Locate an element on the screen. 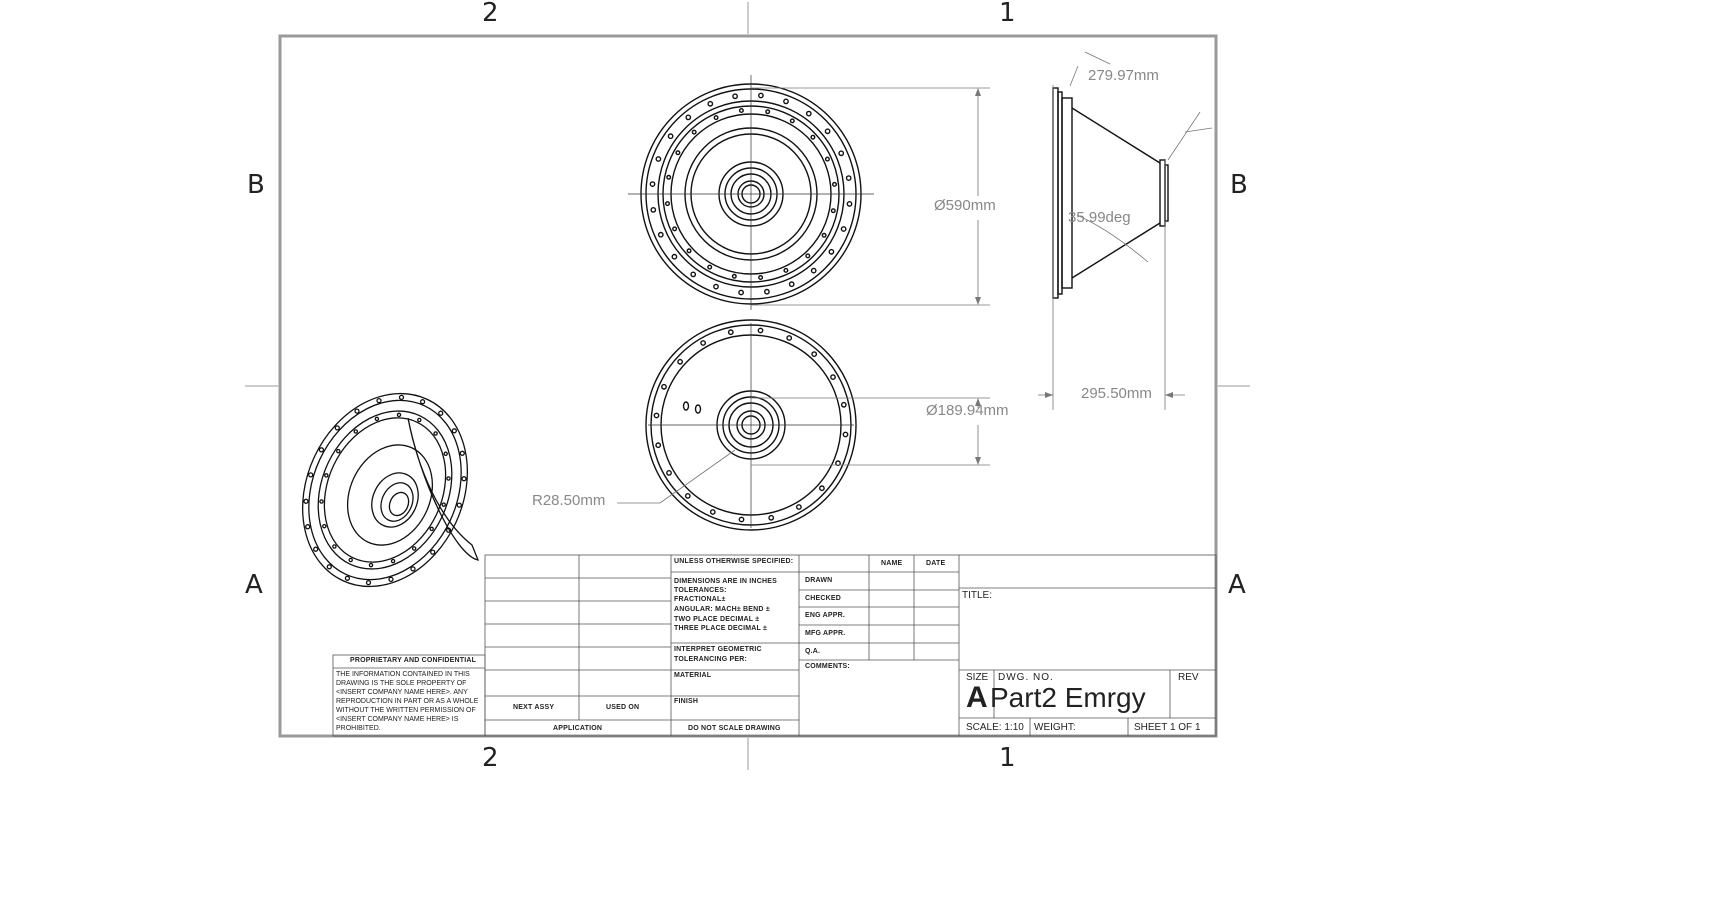  dwg-no-value: Part2 Emrgy is located at coordinates (1068, 697).